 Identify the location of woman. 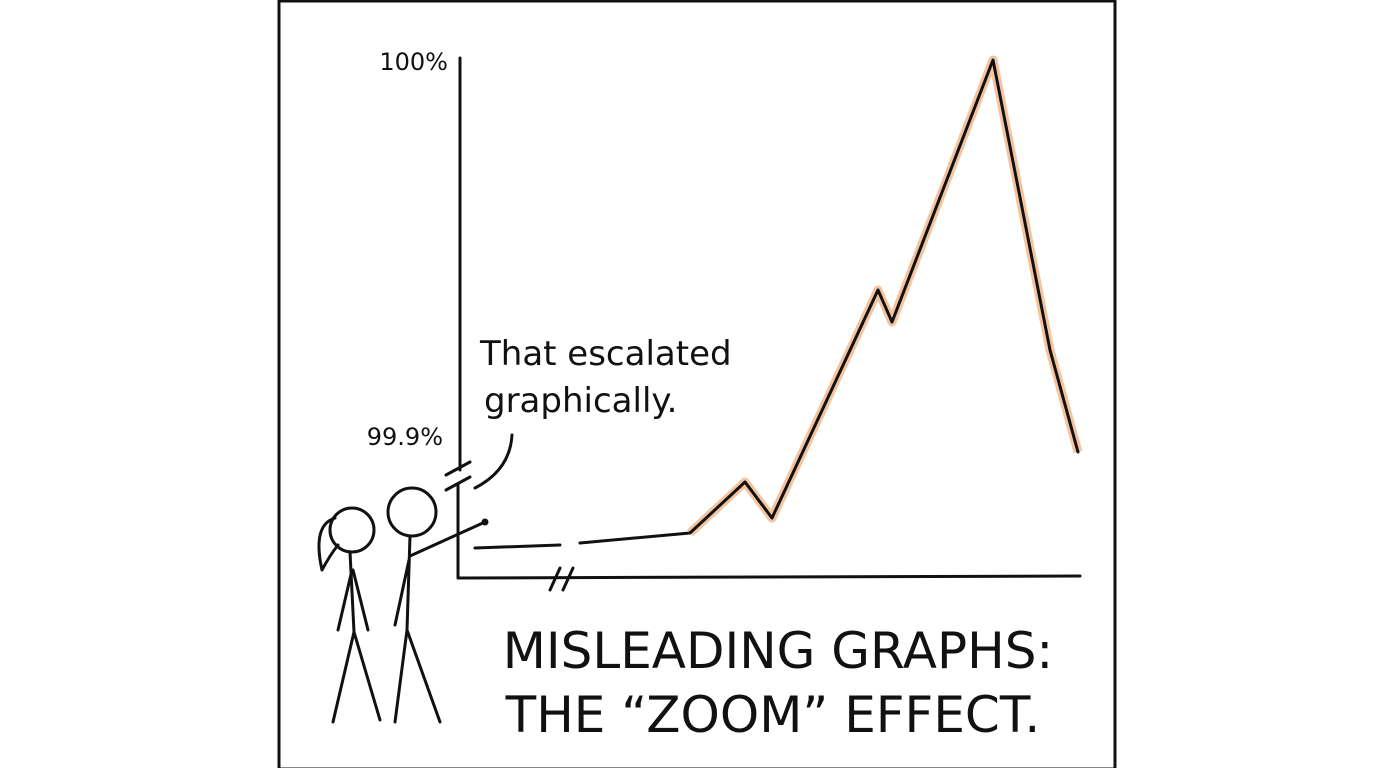
(349, 615).